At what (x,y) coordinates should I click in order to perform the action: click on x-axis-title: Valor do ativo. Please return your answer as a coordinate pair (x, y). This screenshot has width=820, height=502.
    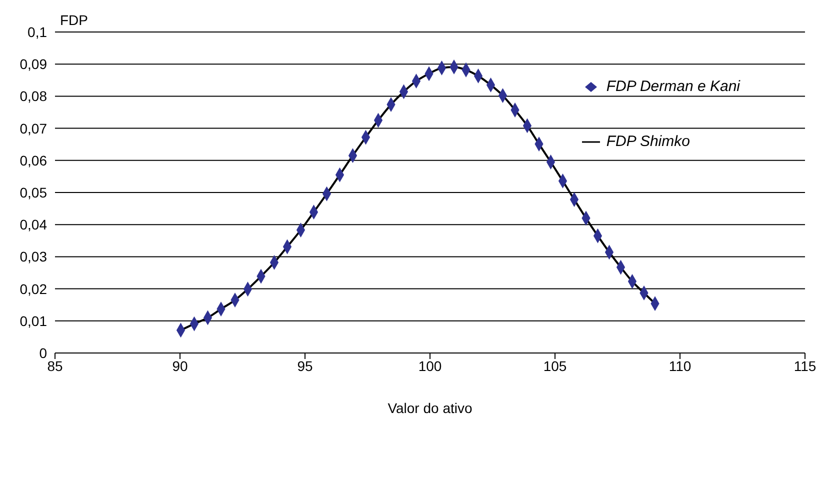
    Looking at the image, I should click on (430, 408).